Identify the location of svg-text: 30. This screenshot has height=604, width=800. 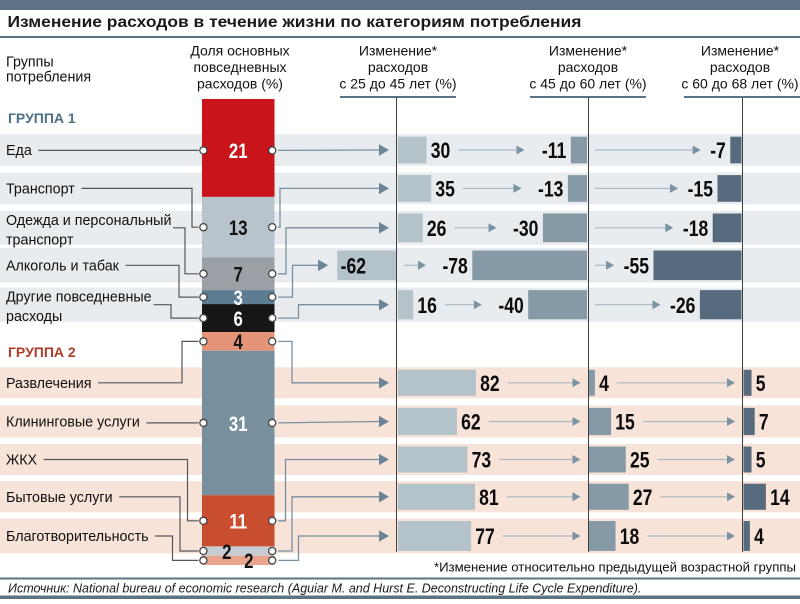
(441, 151).